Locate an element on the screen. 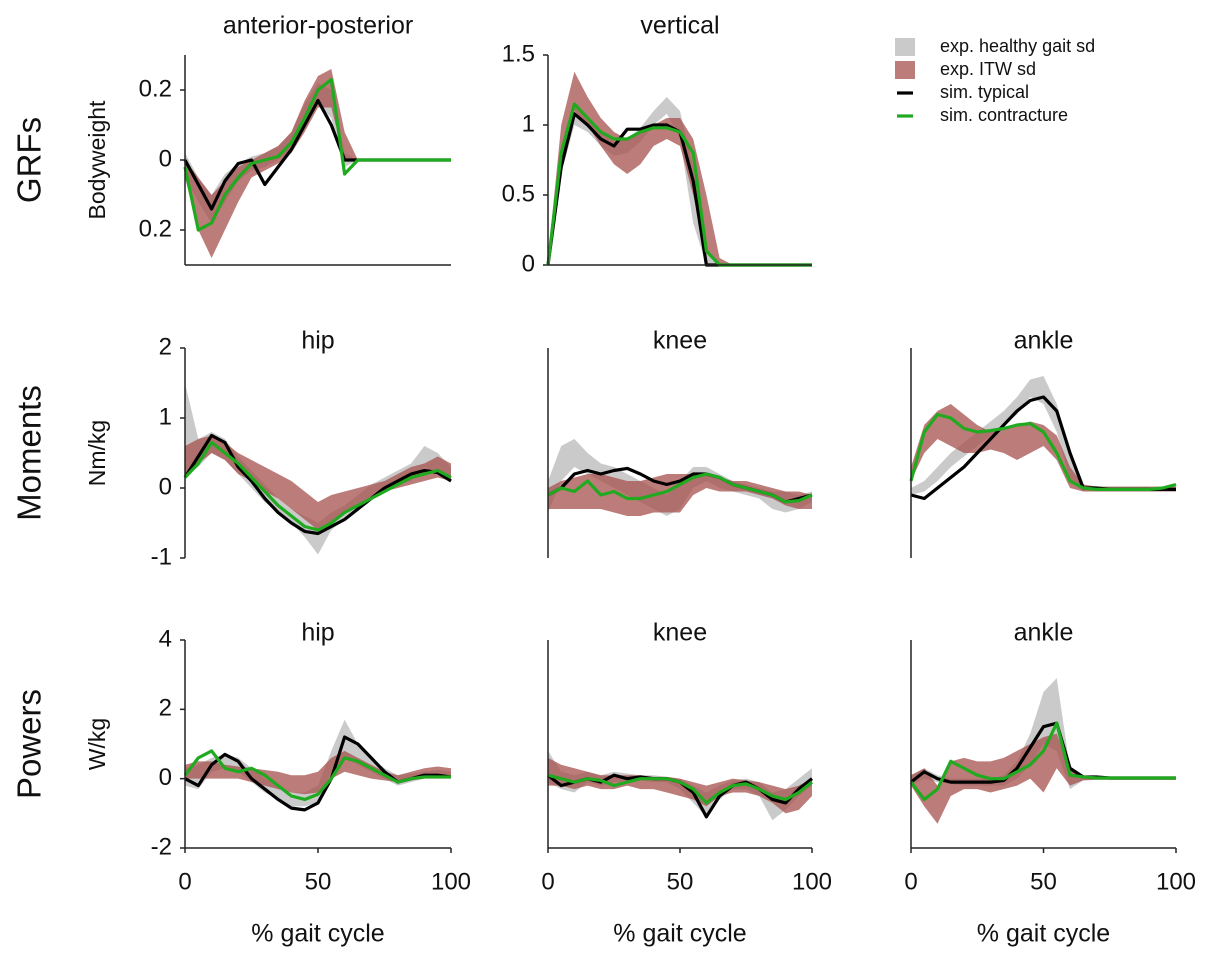 The image size is (1207, 956). y-tick-label: 4 is located at coordinates (165, 638).